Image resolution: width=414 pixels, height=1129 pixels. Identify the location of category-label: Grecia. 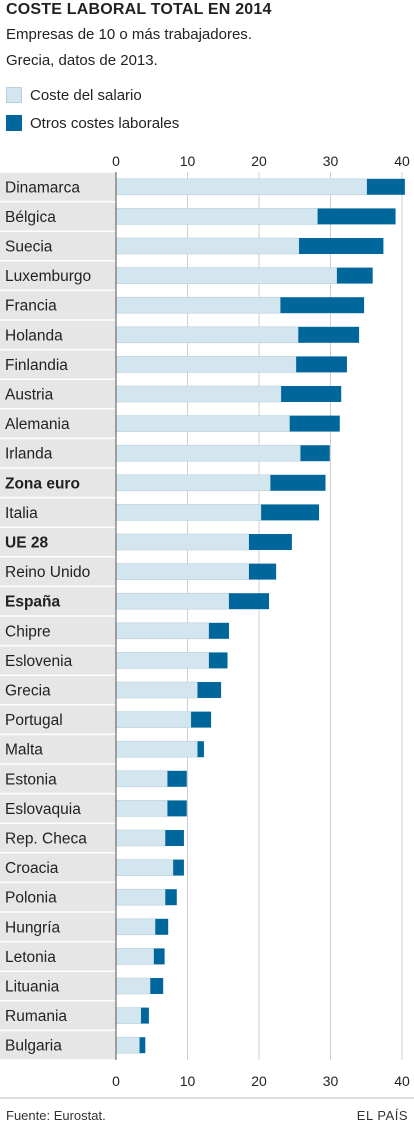
(28, 691).